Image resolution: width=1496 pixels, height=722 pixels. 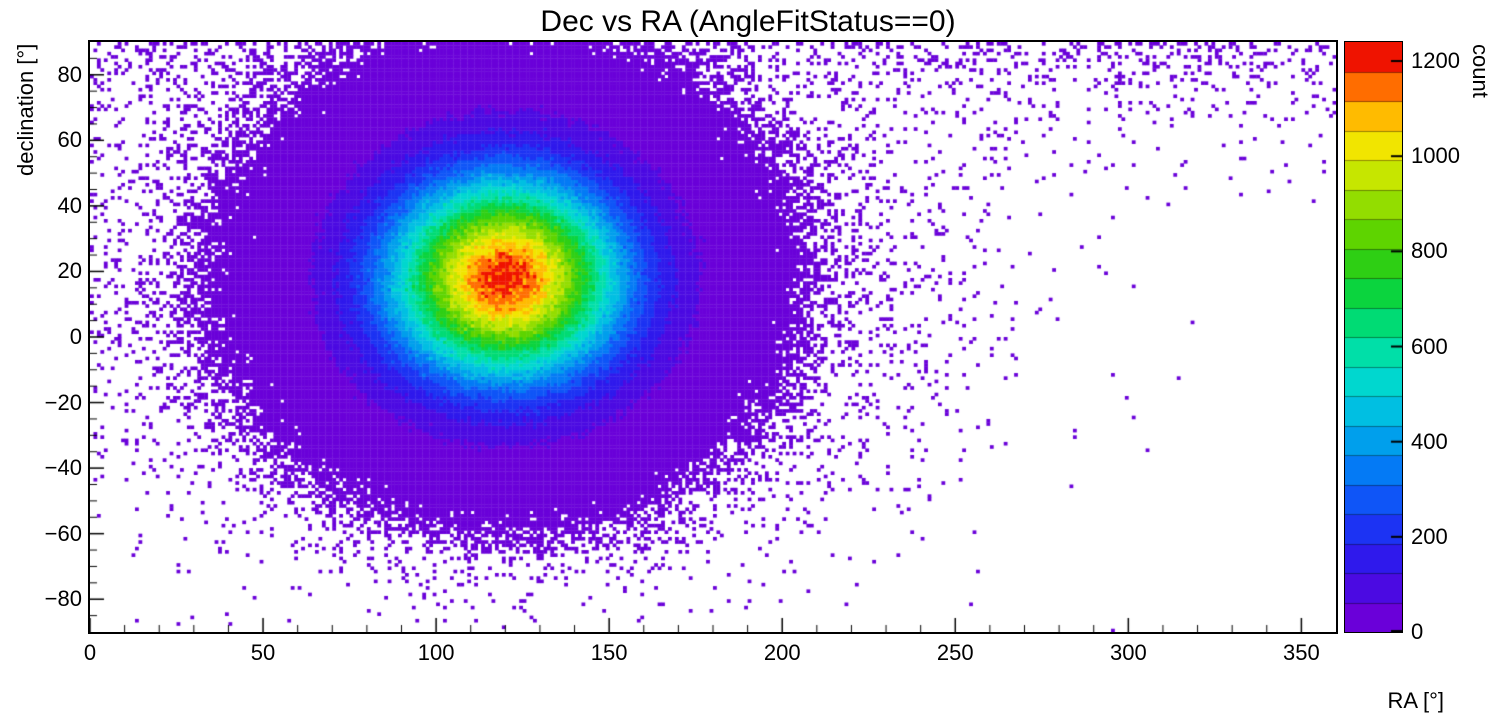 What do you see at coordinates (69, 205) in the screenshot?
I see `y-tick-label: 40` at bounding box center [69, 205].